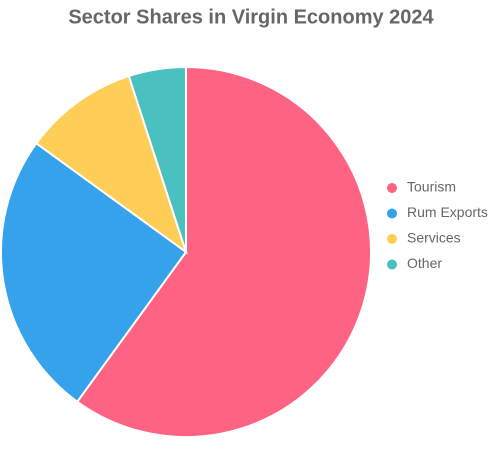 The width and height of the screenshot is (502, 454). What do you see at coordinates (431, 187) in the screenshot?
I see `legend-label: Tourism` at bounding box center [431, 187].